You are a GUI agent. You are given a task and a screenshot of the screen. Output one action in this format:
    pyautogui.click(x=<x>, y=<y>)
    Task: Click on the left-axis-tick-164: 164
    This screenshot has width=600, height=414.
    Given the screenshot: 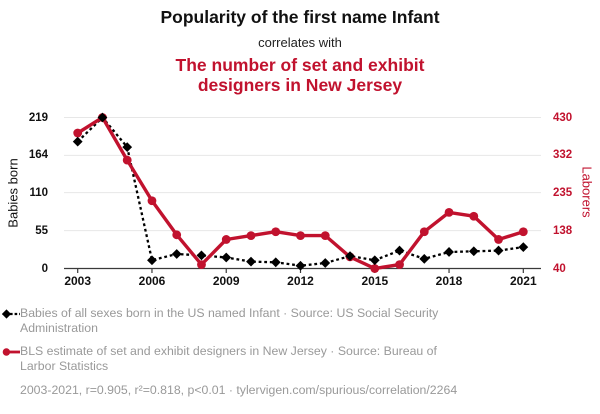 What is the action you would take?
    pyautogui.click(x=38, y=155)
    